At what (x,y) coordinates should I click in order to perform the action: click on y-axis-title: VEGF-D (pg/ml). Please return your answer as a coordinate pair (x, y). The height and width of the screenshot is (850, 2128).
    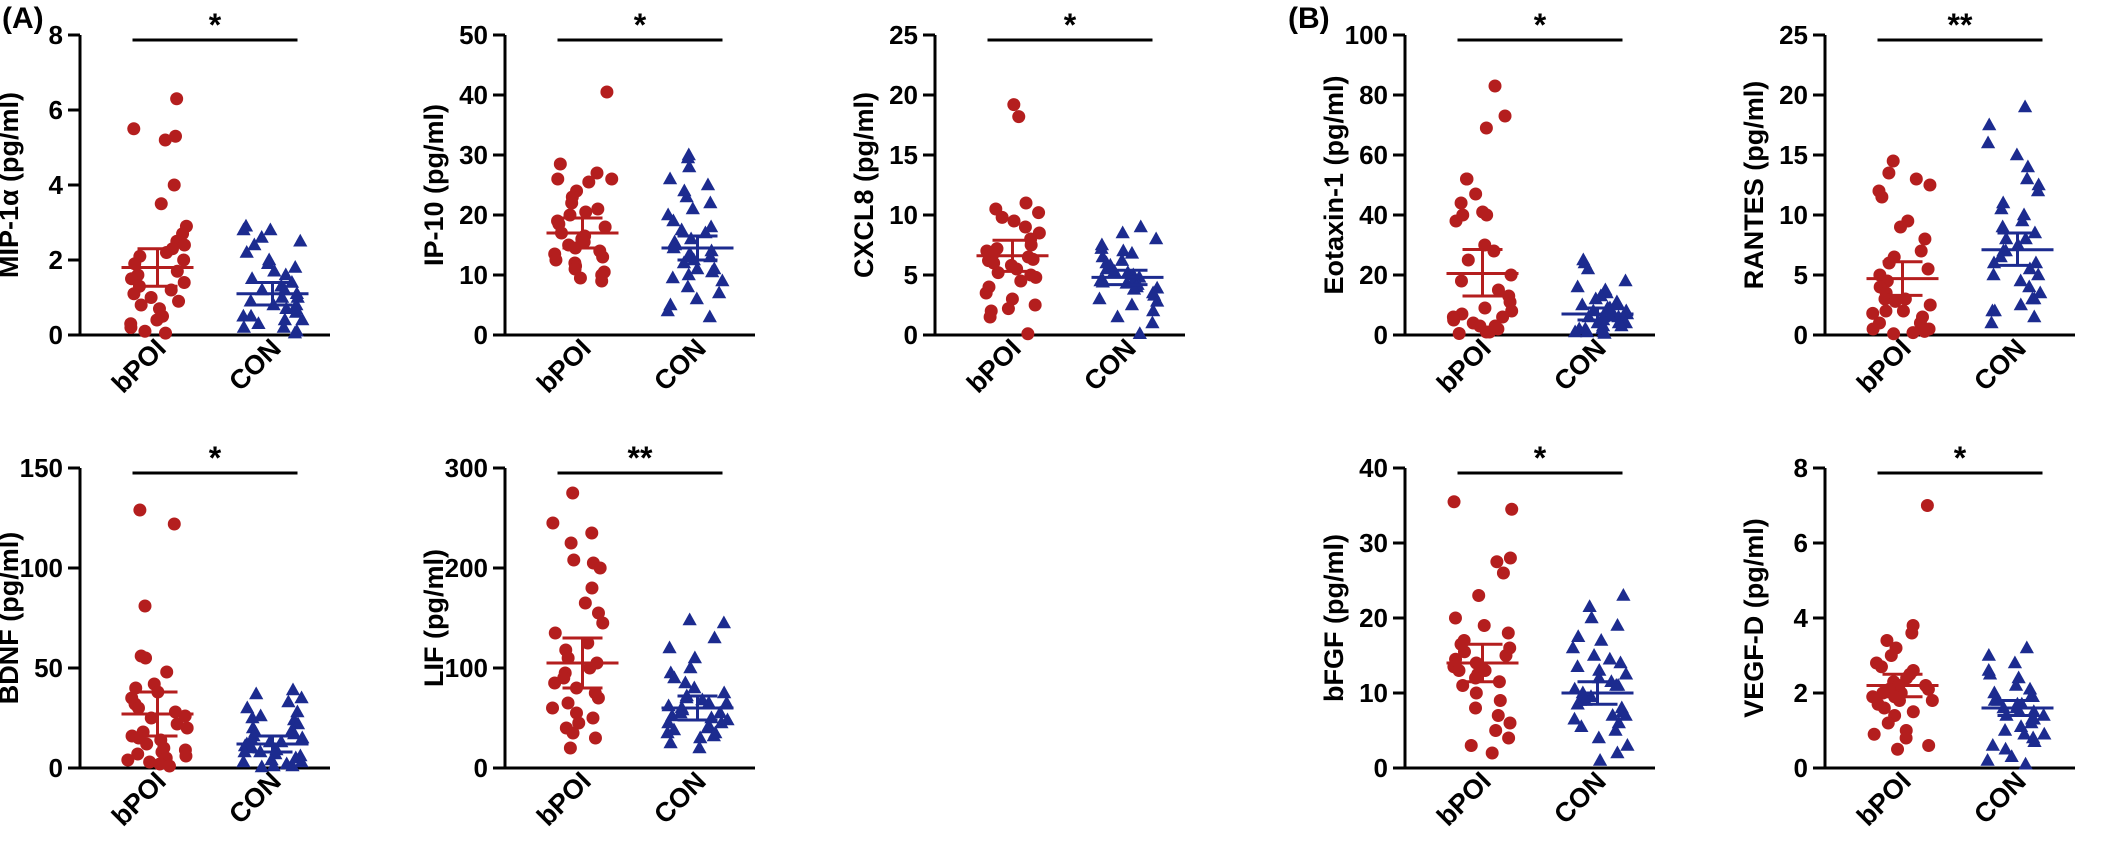
    Looking at the image, I should click on (1754, 617).